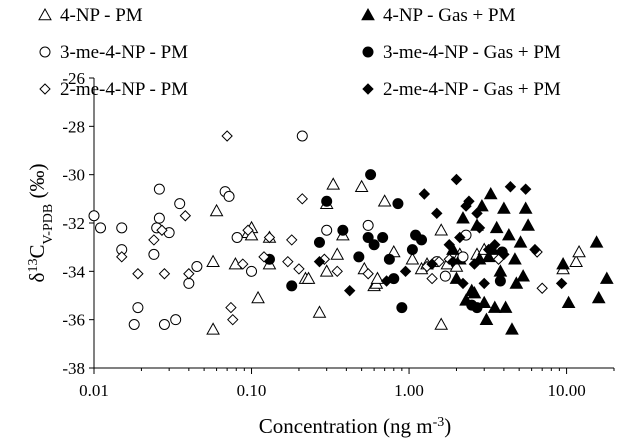  I want to click on y-tick-label: -28, so click(73, 126).